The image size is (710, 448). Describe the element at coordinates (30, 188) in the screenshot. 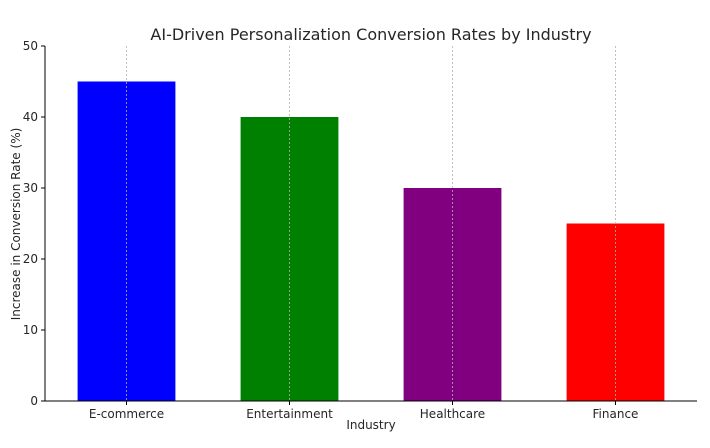

I see `y-tick-label: 30` at that location.